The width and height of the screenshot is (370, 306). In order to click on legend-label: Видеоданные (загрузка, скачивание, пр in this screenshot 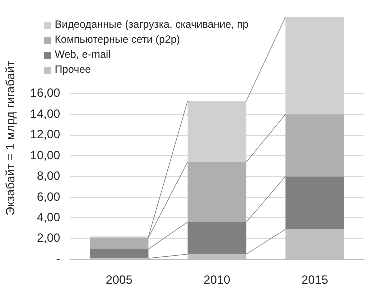, I will do `click(152, 25)`.